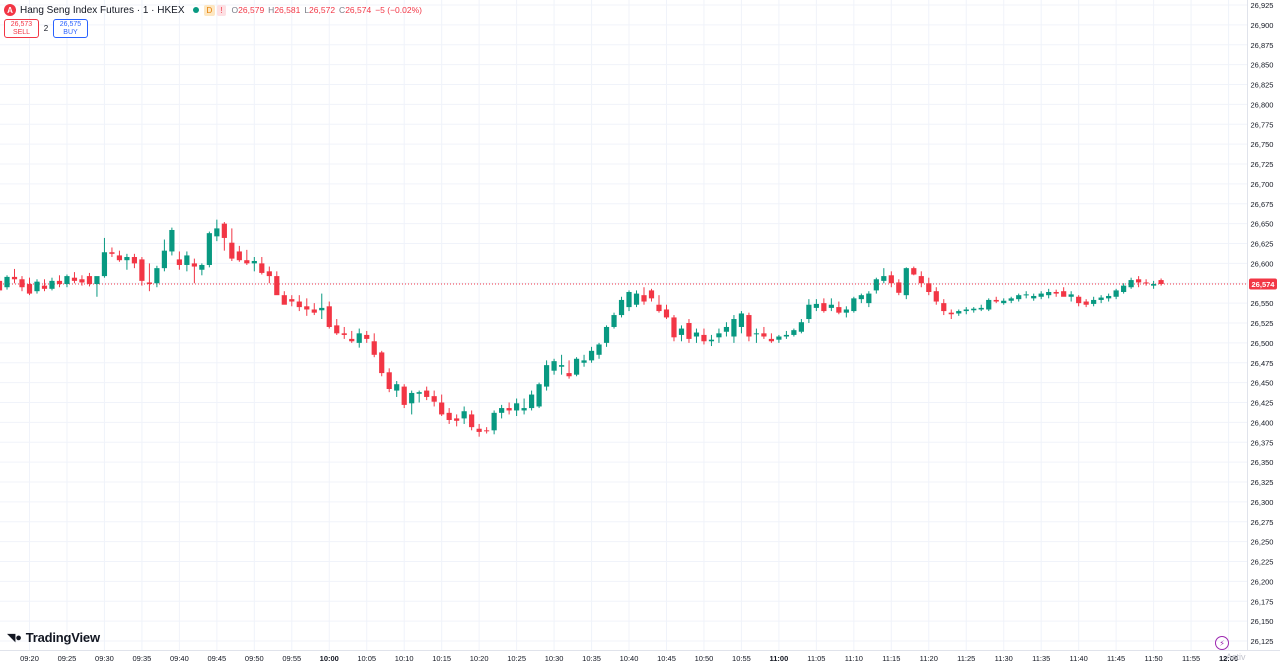 The height and width of the screenshot is (667, 1280). Describe the element at coordinates (21, 28) in the screenshot. I see `sell-button: 26,573 SELL` at that location.